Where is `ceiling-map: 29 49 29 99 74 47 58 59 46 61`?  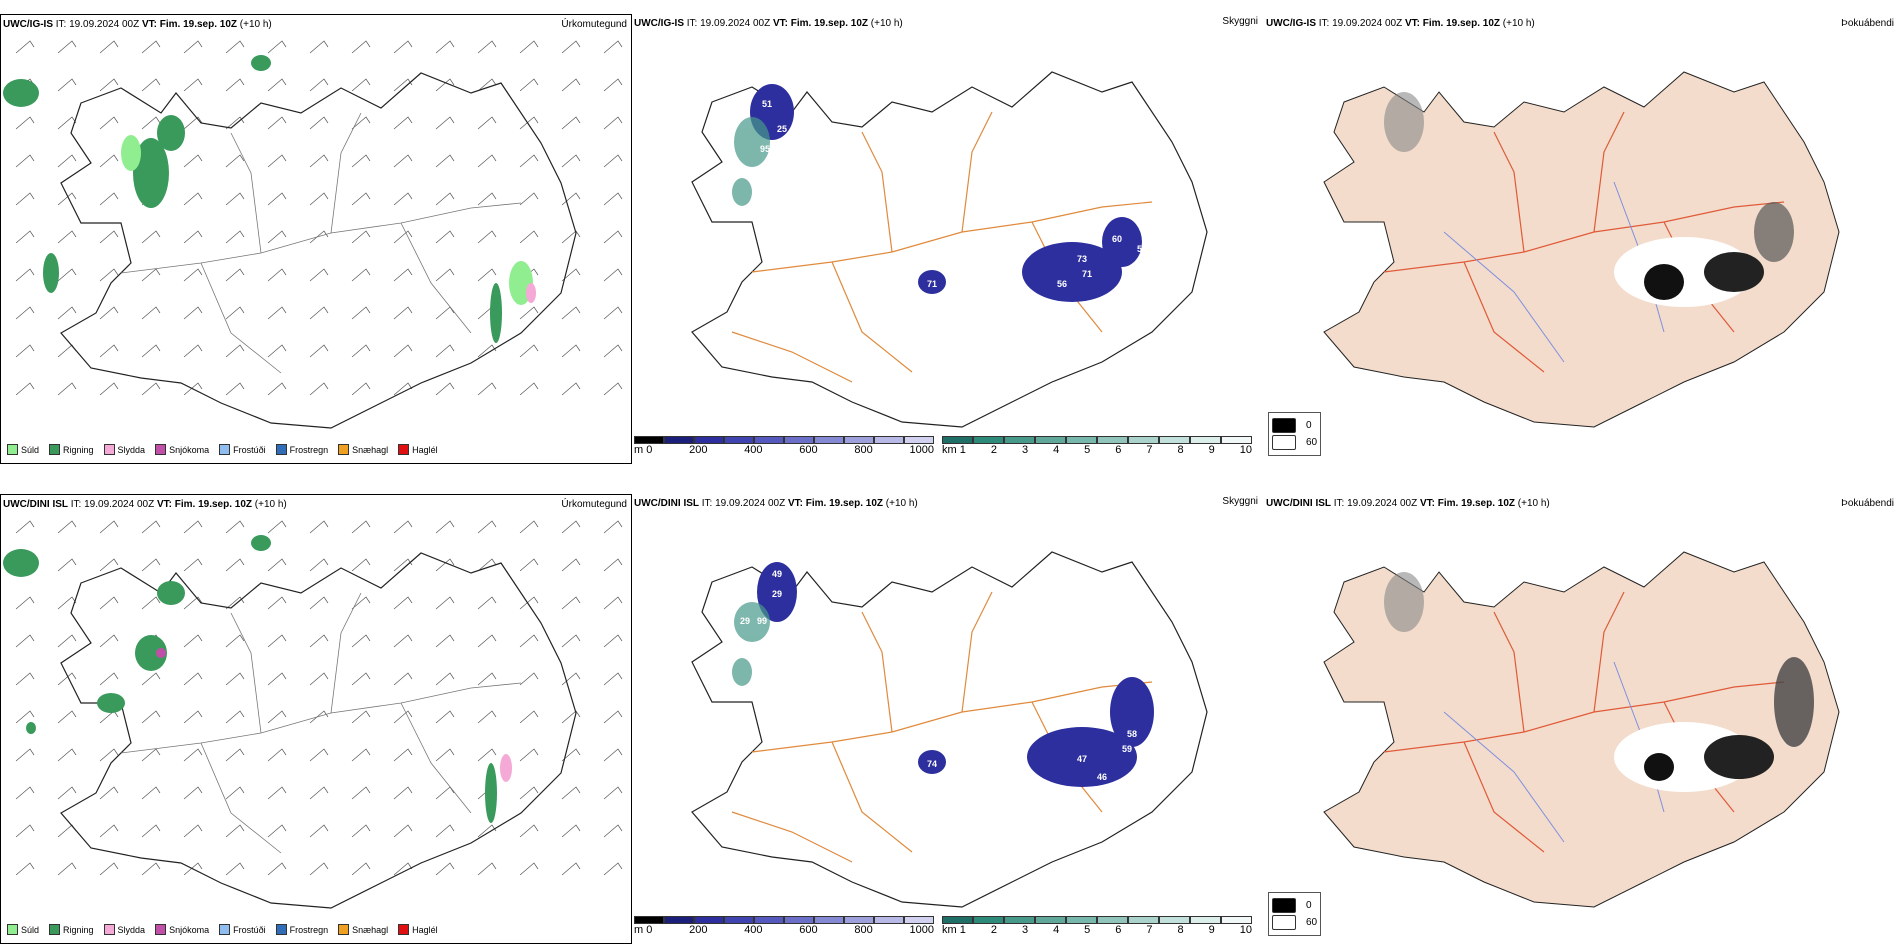 ceiling-map: 29 49 29 99 74 47 58 59 46 61 is located at coordinates (949, 729).